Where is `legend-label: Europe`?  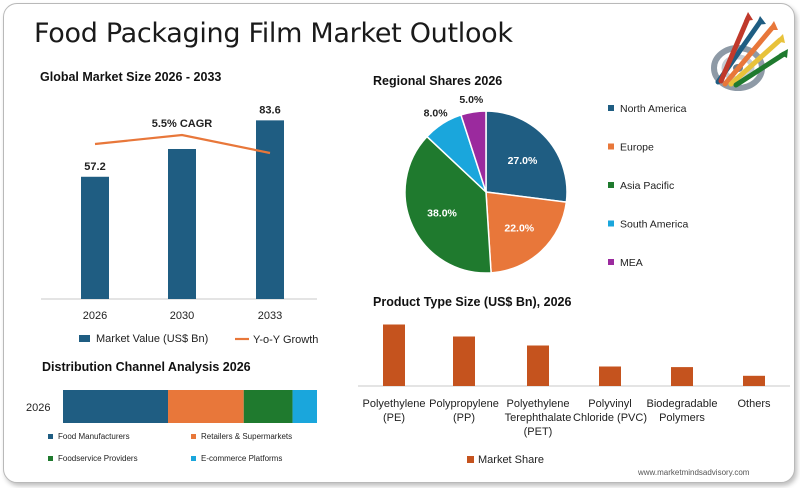 legend-label: Europe is located at coordinates (637, 148).